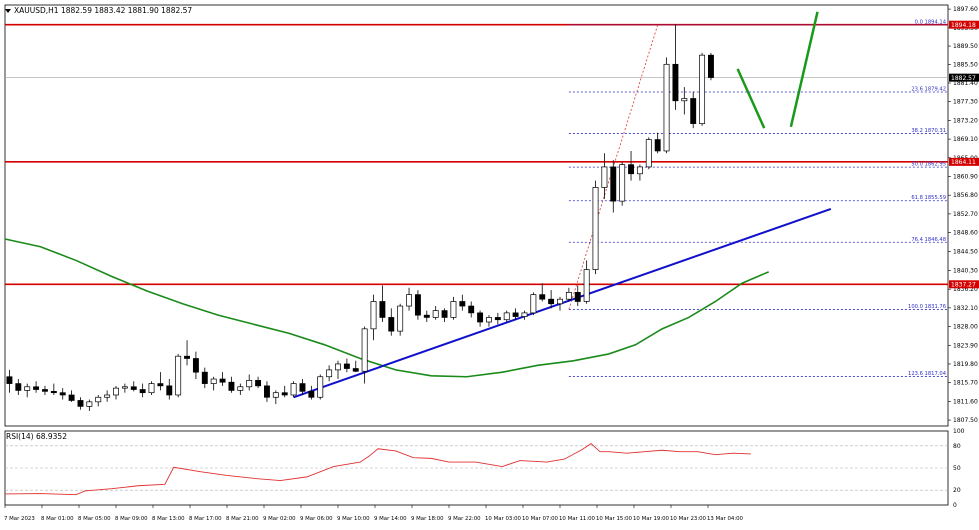  I want to click on fib-level-label: 50.0 1862.95, so click(928, 165).